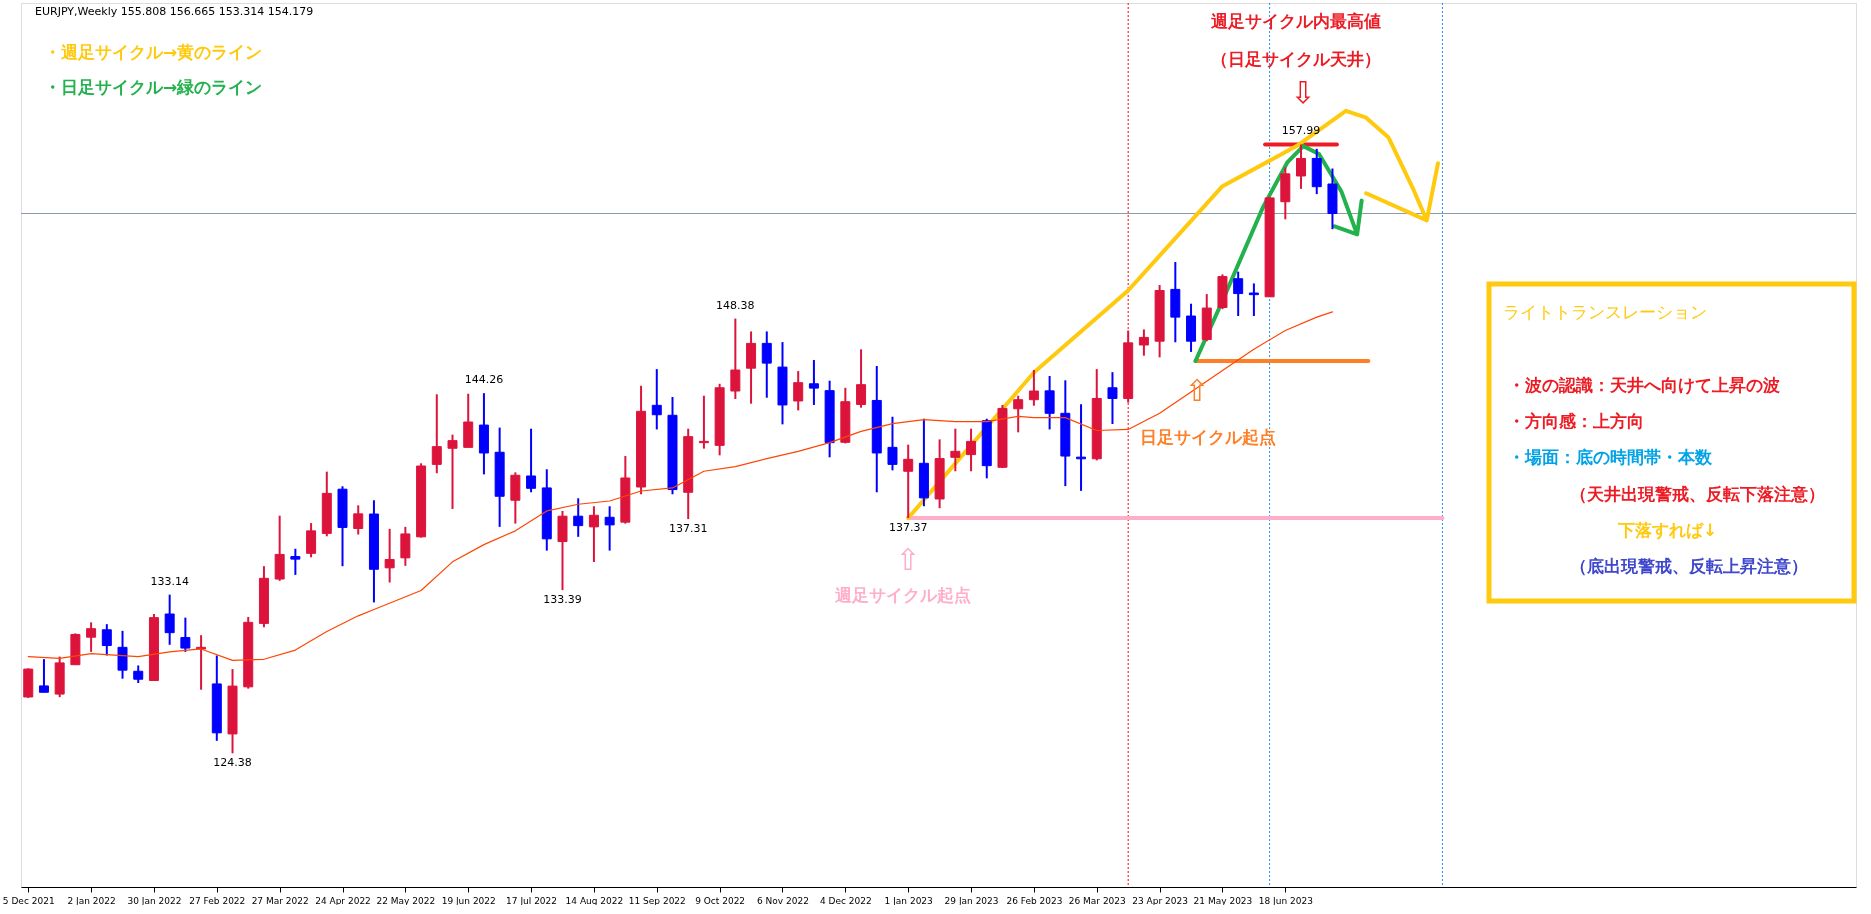 The width and height of the screenshot is (1871, 914). I want to click on x-tick-label: 29 Jan 2023, so click(971, 900).